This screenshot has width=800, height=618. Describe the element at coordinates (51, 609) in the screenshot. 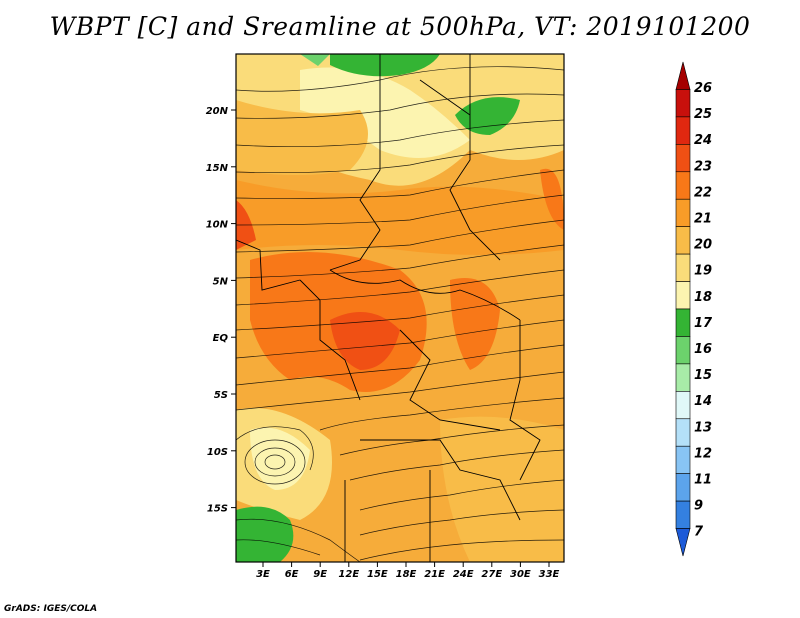

I see `footer-credit: GrADS: IGES/COLA` at that location.